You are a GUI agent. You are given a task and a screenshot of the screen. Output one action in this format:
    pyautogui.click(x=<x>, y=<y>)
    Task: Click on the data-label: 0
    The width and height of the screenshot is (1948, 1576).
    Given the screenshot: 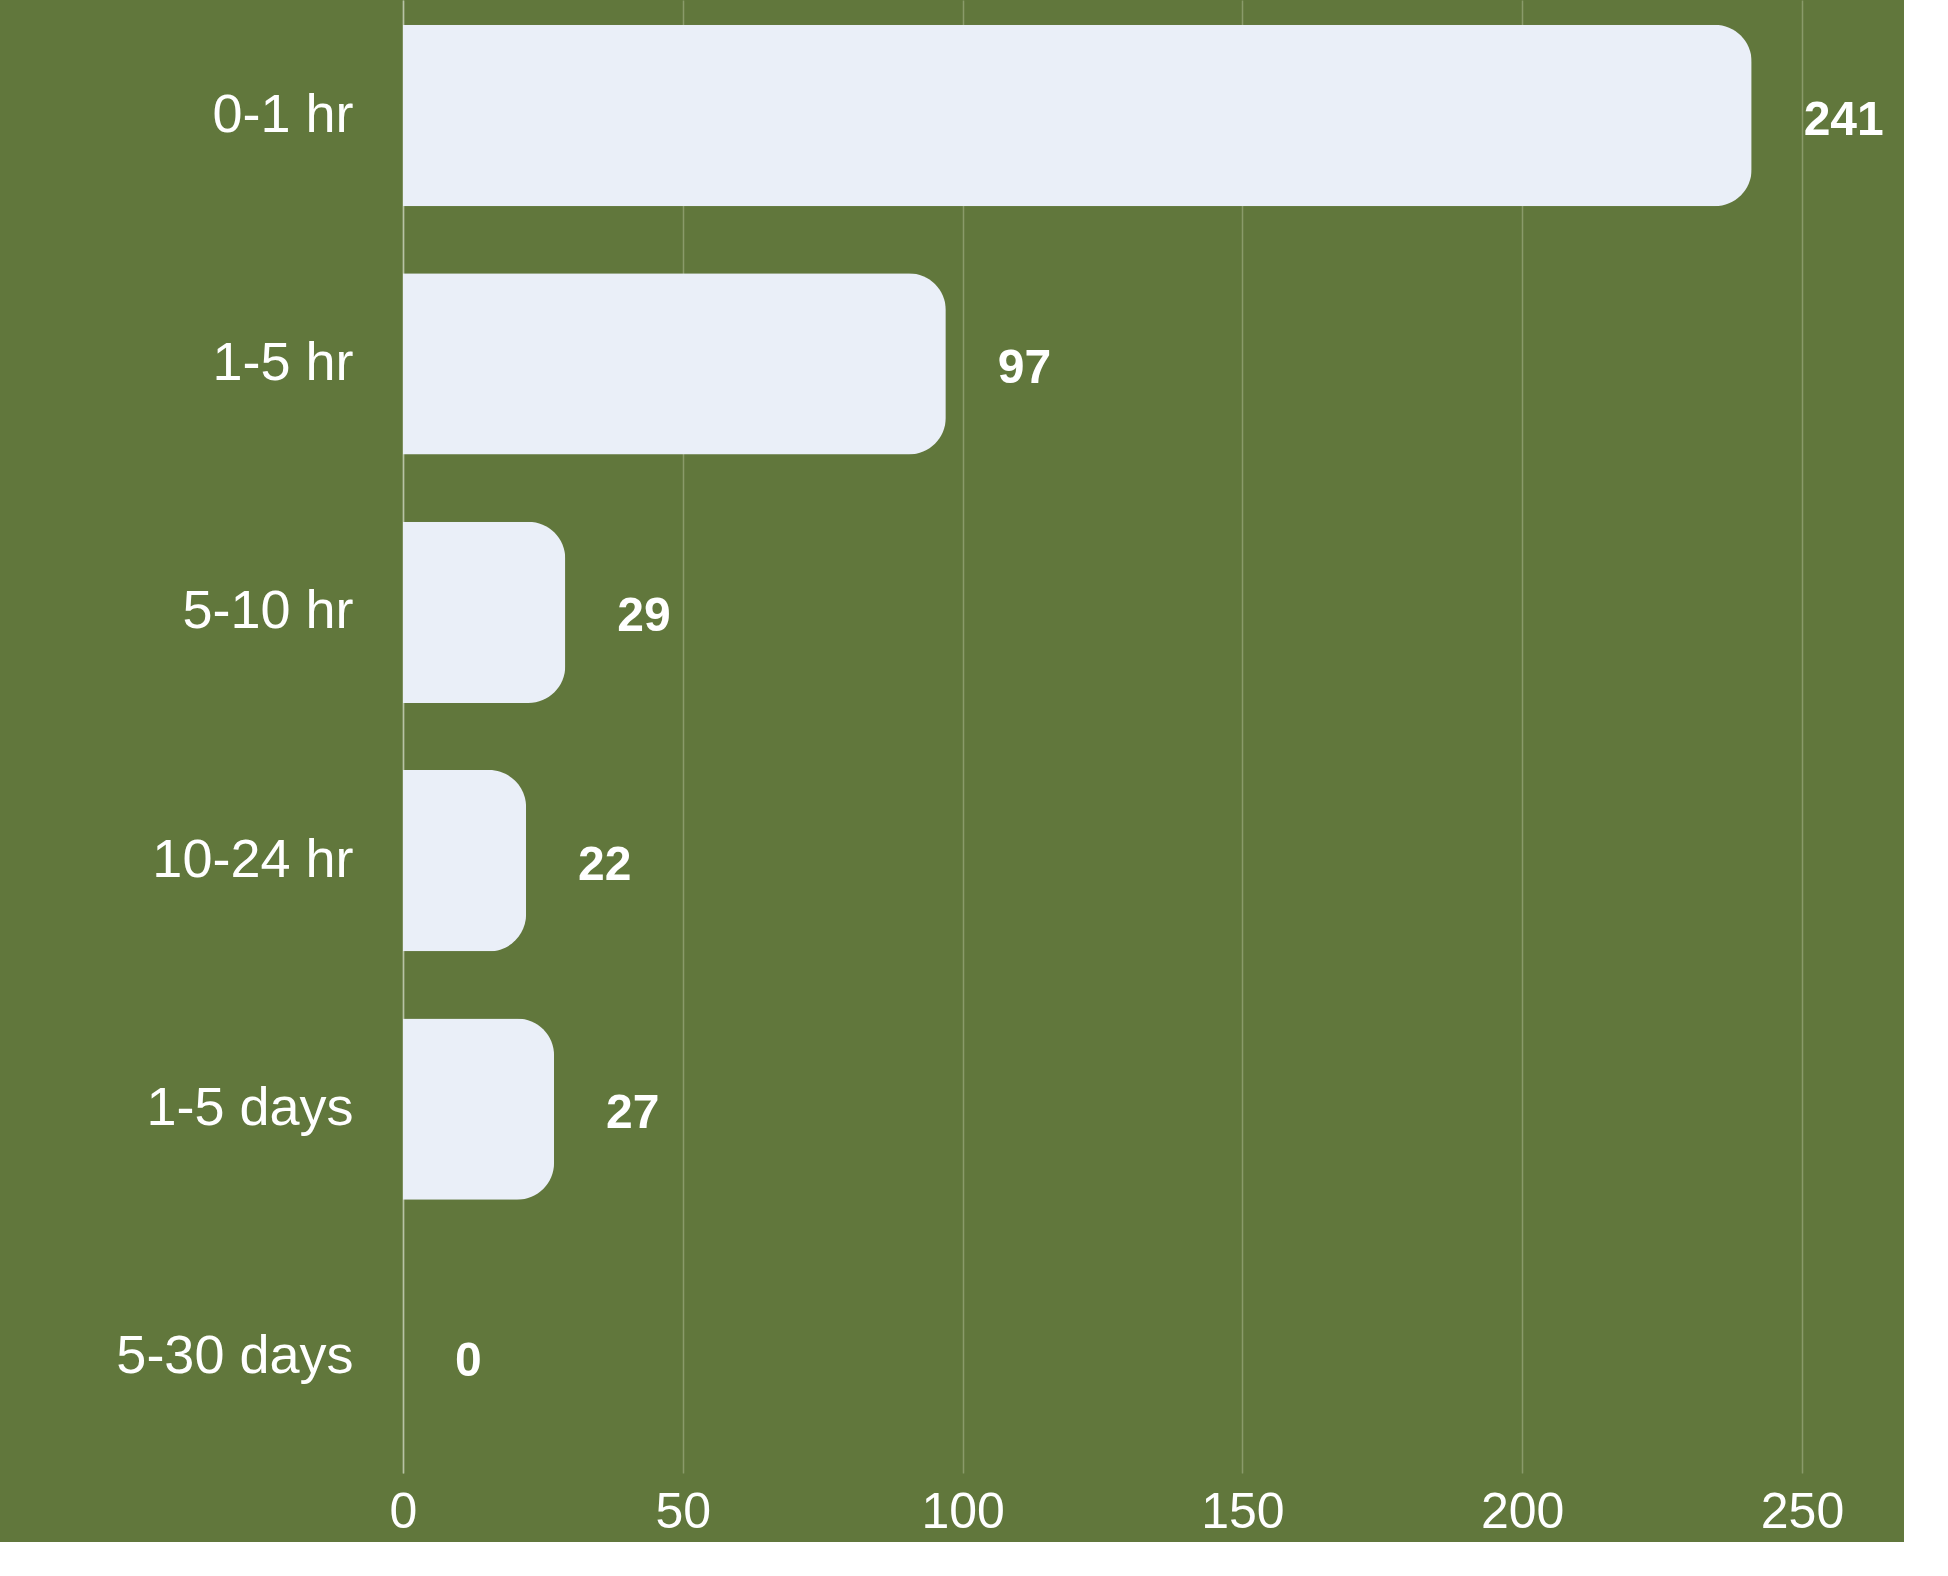 What is the action you would take?
    pyautogui.click(x=468, y=1360)
    